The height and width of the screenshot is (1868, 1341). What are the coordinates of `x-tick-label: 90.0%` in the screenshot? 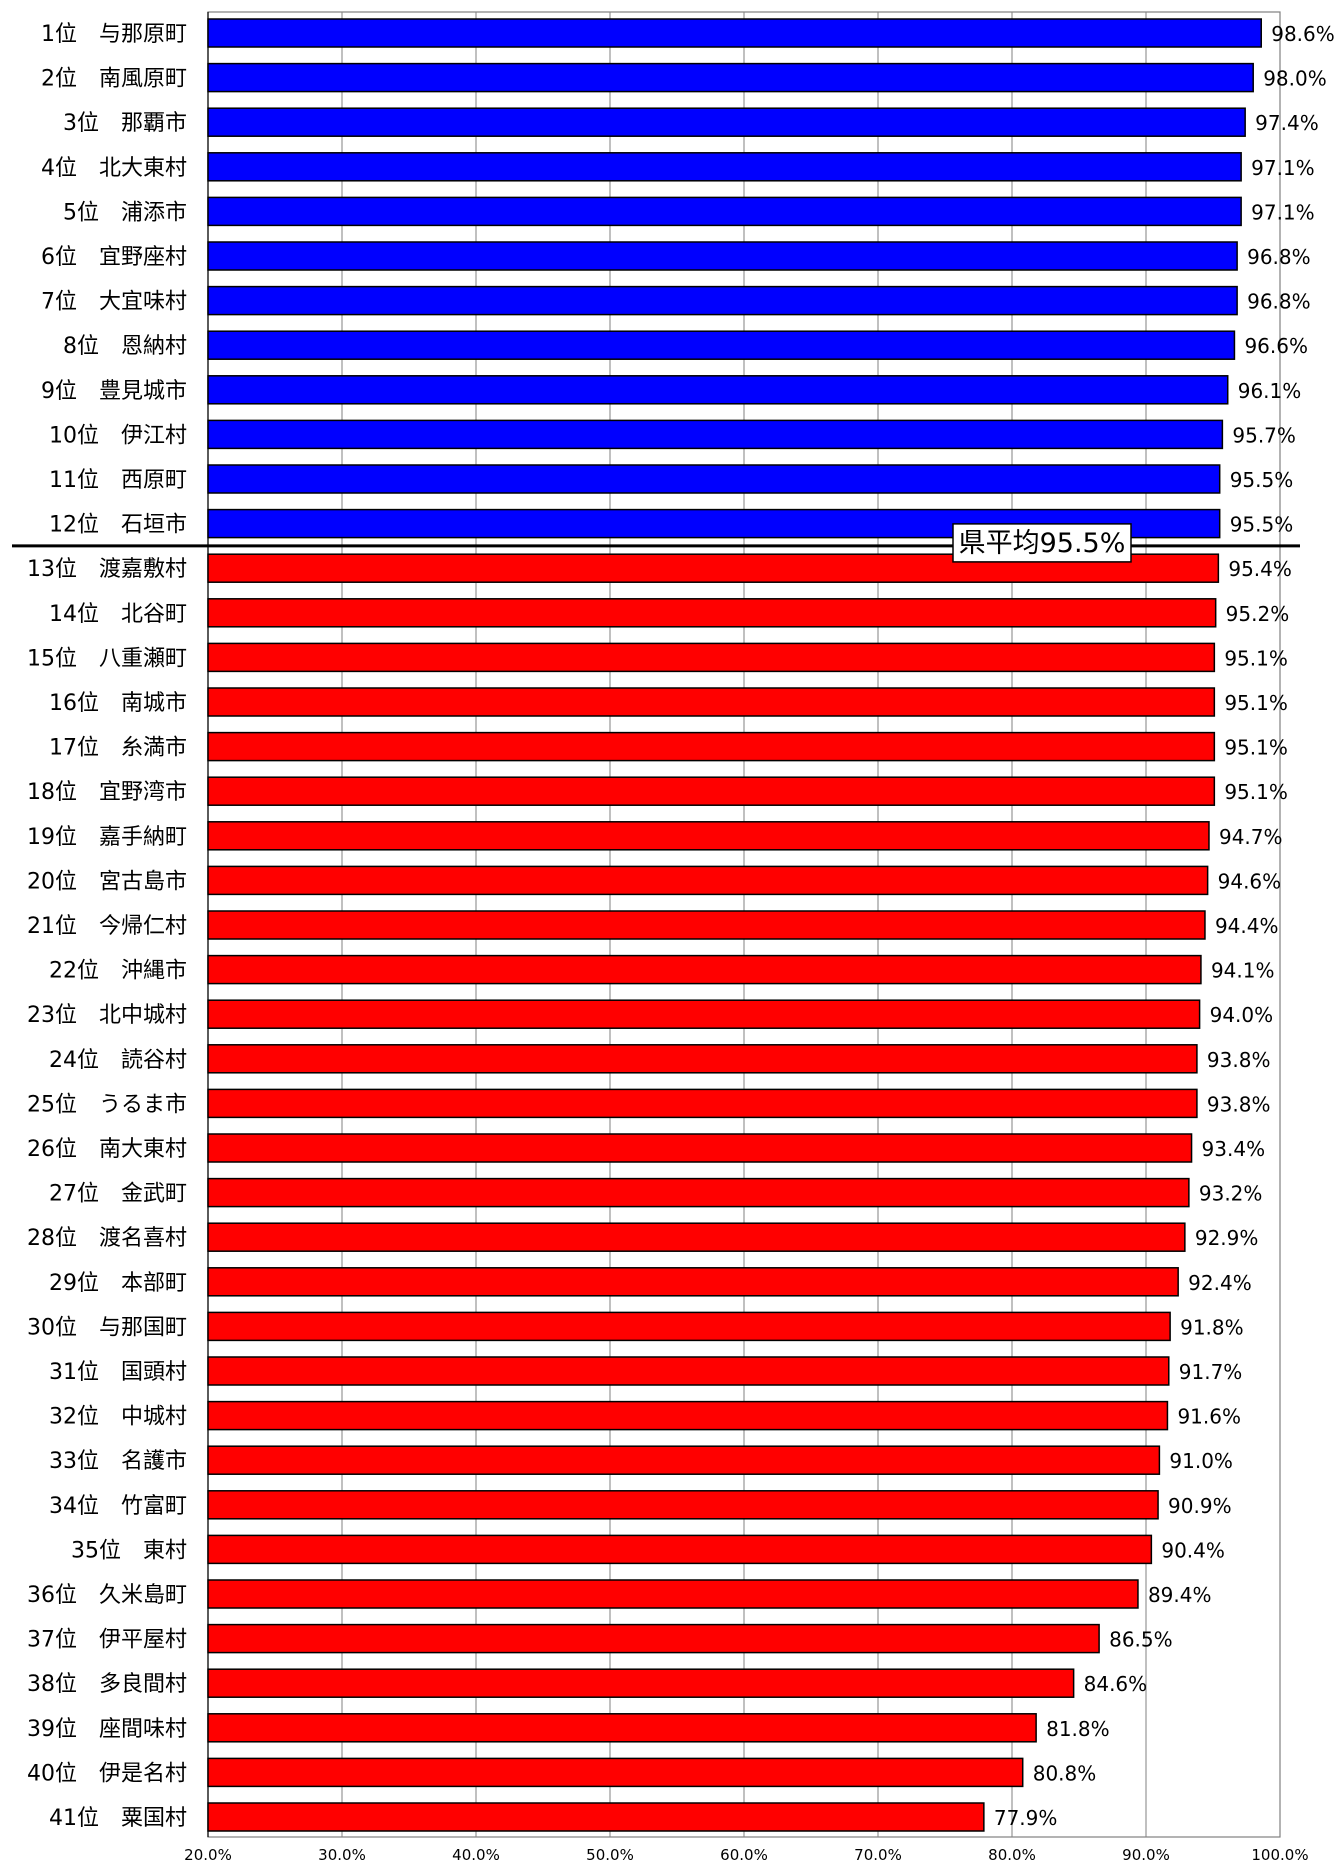 It's located at (1146, 1854).